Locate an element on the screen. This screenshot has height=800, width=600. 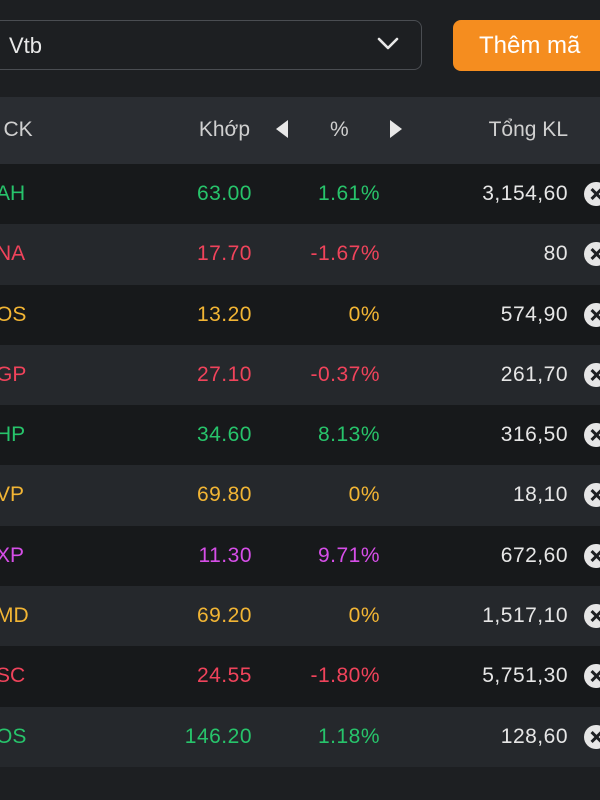
column-header-volume: Tổng KL is located at coordinates (528, 129).